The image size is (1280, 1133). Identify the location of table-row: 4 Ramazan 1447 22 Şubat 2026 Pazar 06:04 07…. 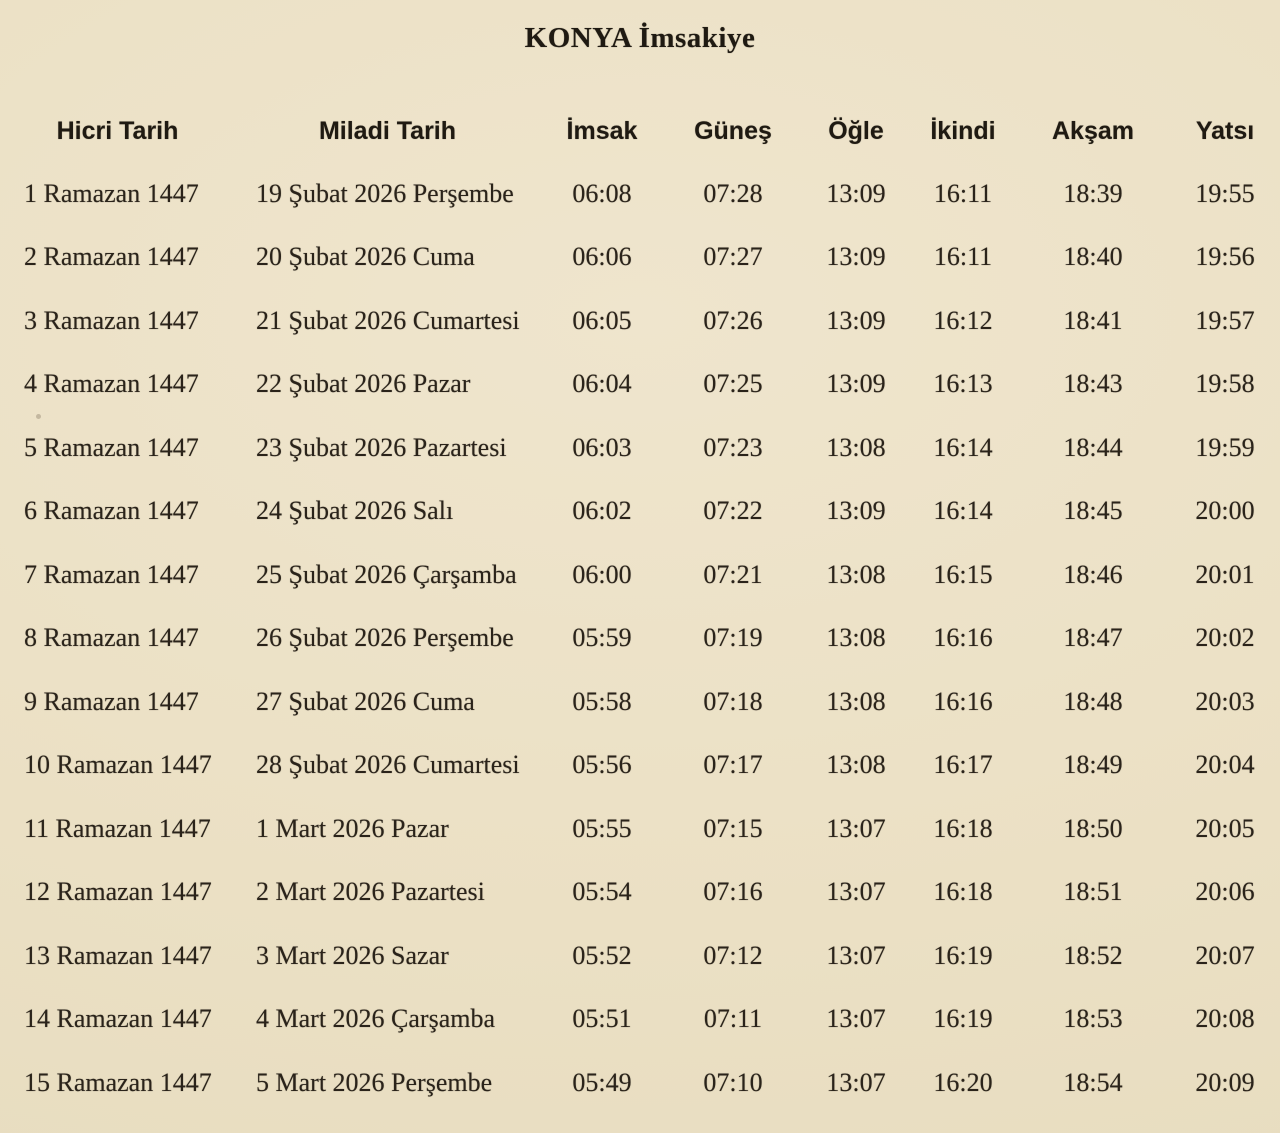
(640, 385).